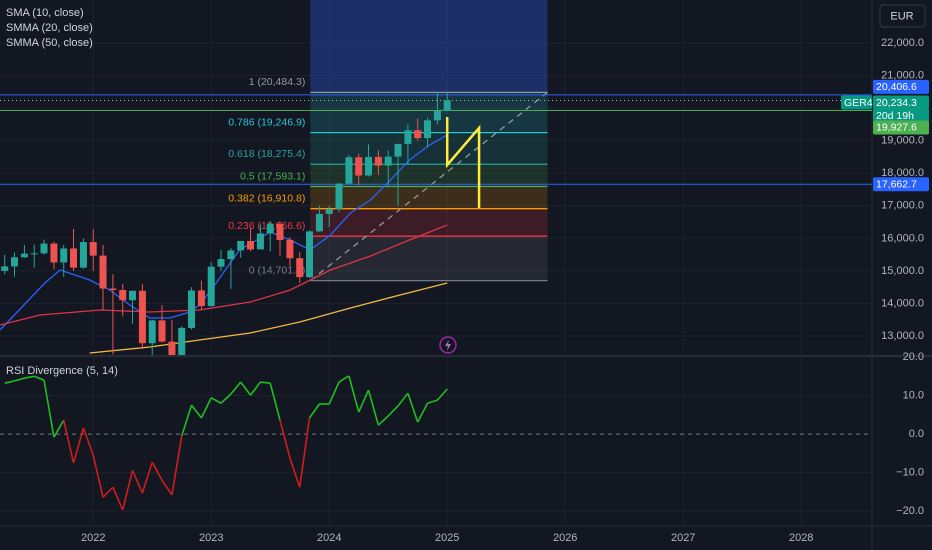 The width and height of the screenshot is (932, 550). I want to click on x-tick-label: 2028, so click(801, 538).